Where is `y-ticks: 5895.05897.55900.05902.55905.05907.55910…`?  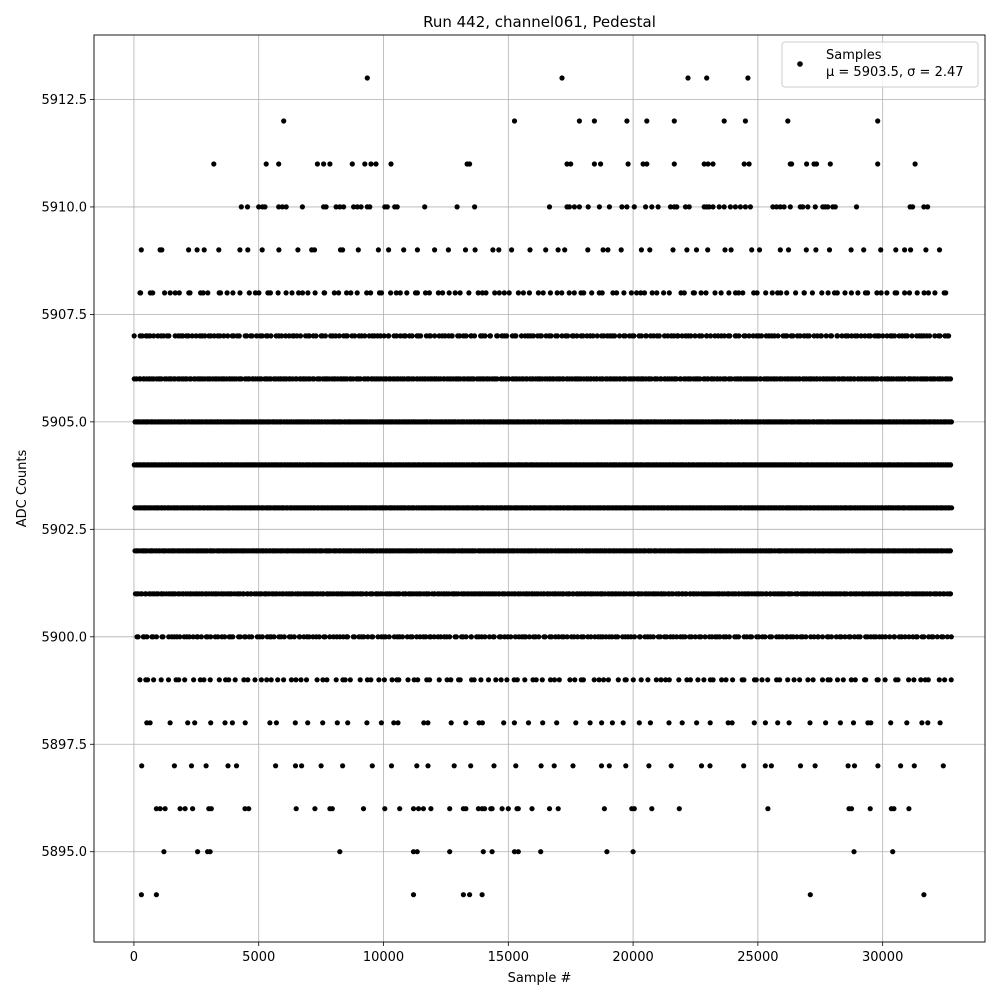
y-ticks: 5895.05897.55900.05902.55905.05907.55910… is located at coordinates (68, 476).